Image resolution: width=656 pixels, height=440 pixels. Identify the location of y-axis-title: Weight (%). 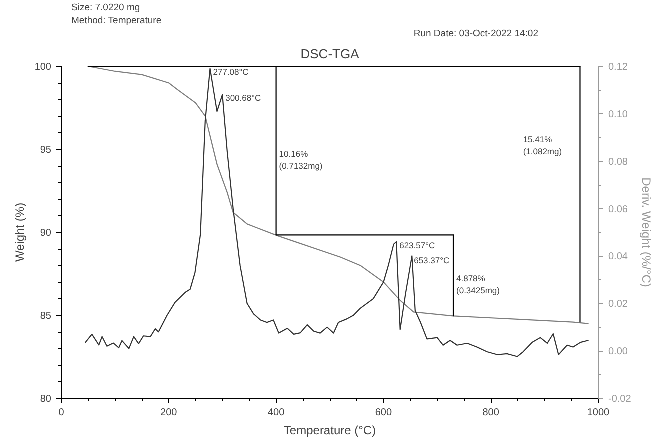
(19, 232).